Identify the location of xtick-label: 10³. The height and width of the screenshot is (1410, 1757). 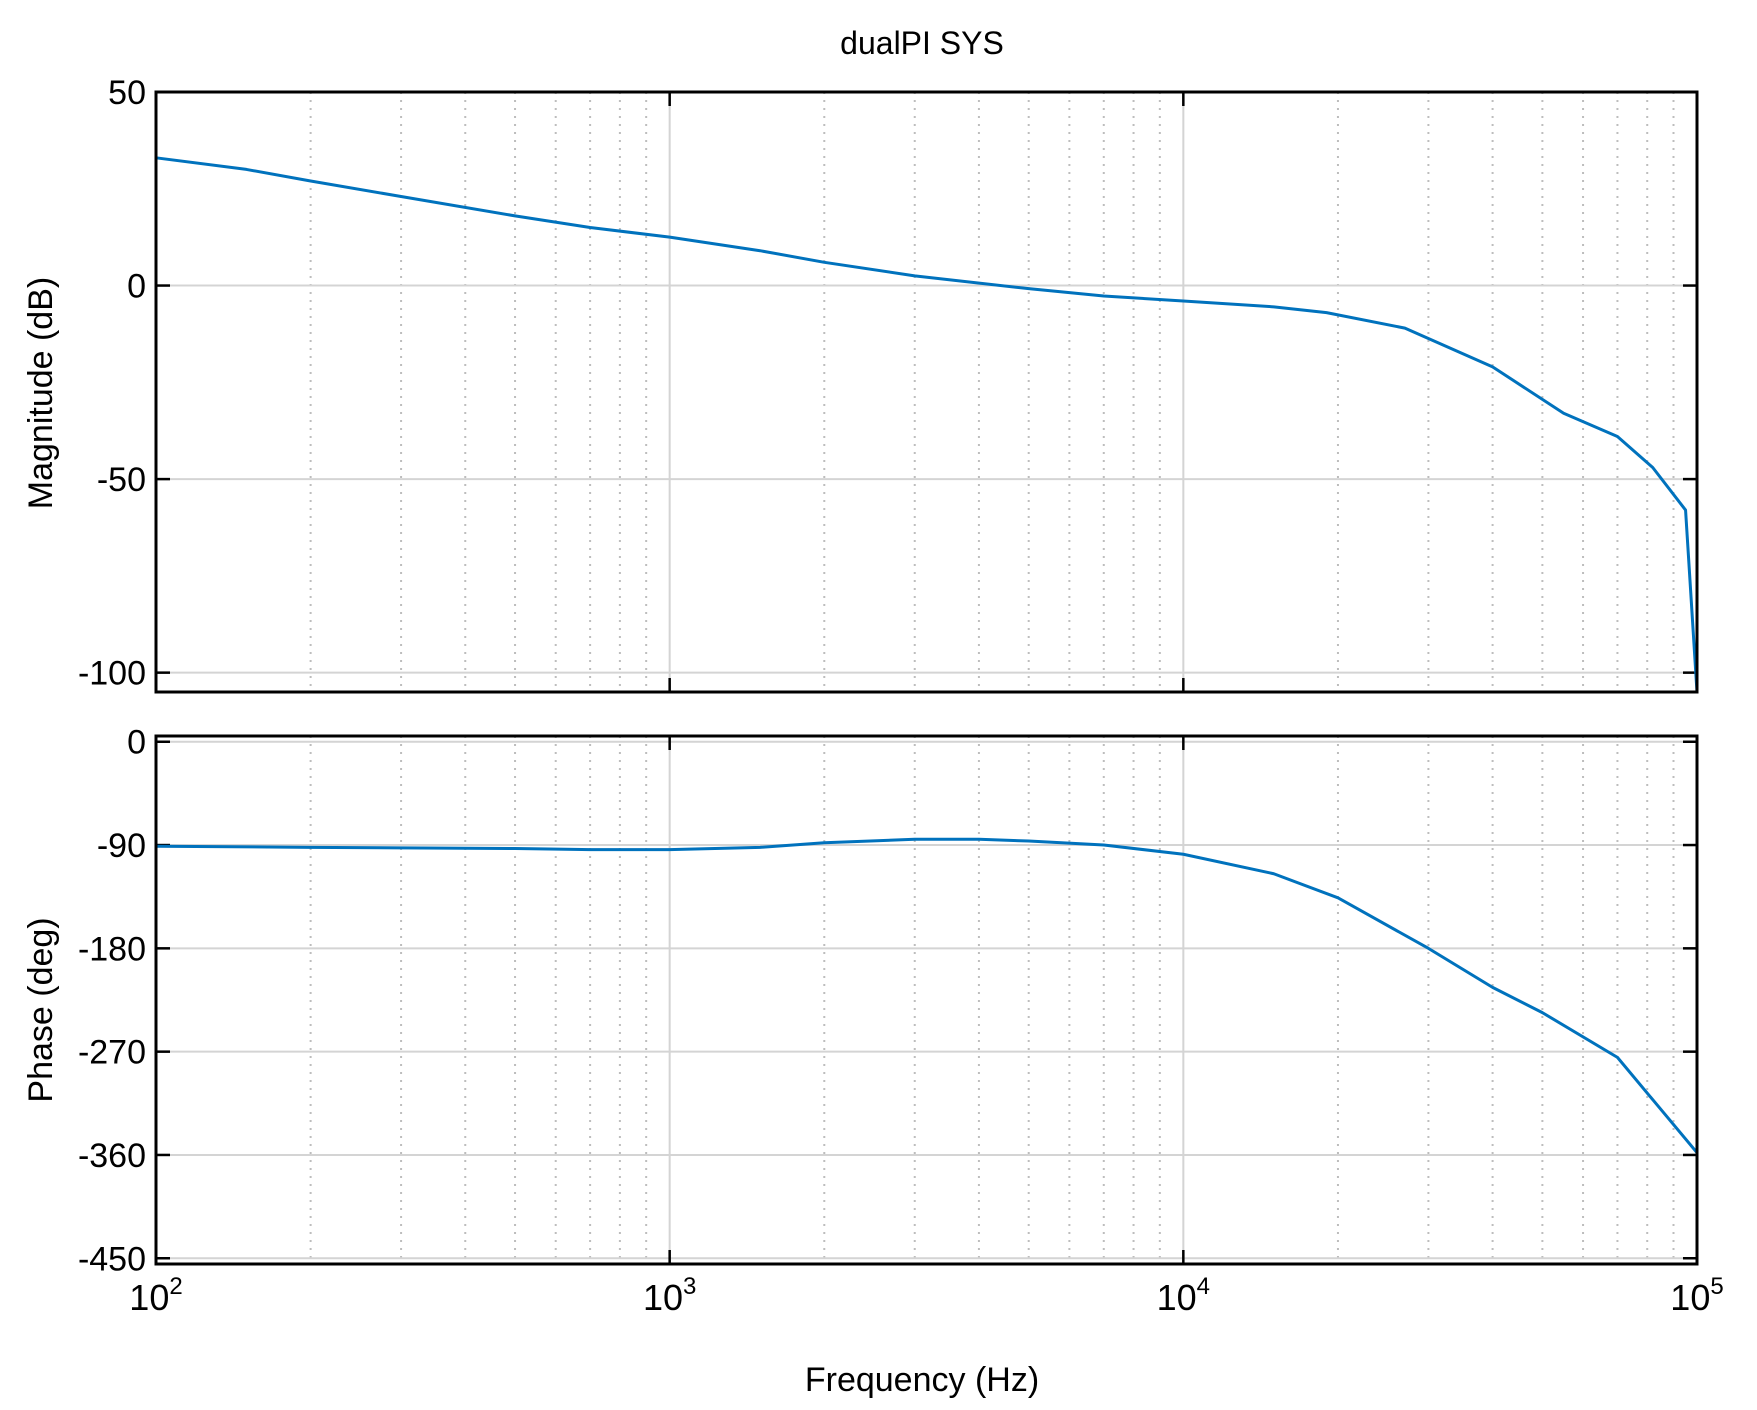
(669, 1295).